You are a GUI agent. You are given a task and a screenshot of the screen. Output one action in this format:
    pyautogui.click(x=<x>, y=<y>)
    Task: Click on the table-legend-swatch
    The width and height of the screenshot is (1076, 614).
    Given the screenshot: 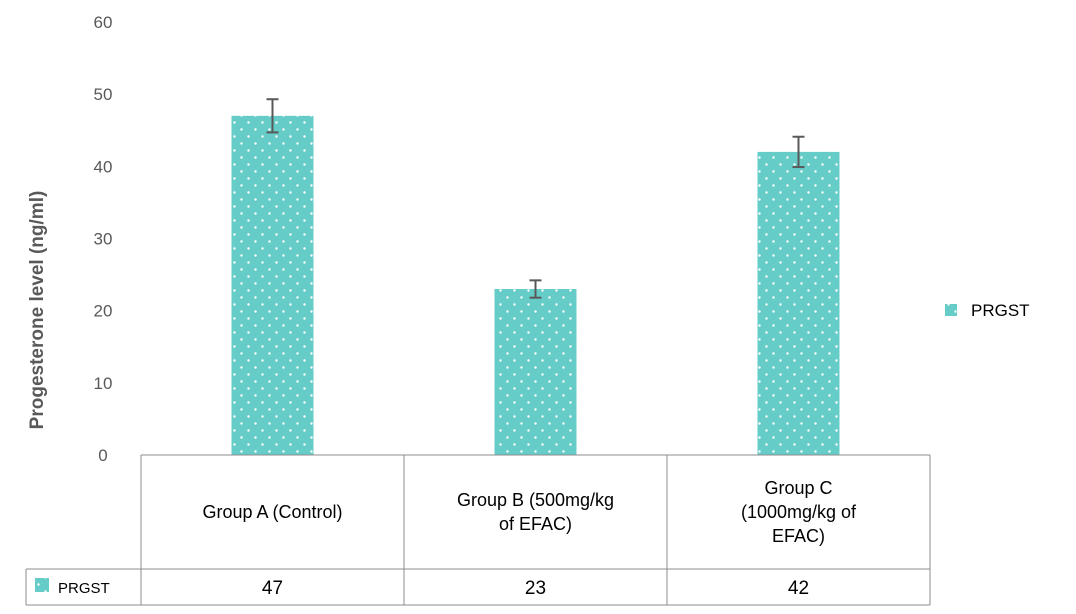 What is the action you would take?
    pyautogui.click(x=42, y=585)
    